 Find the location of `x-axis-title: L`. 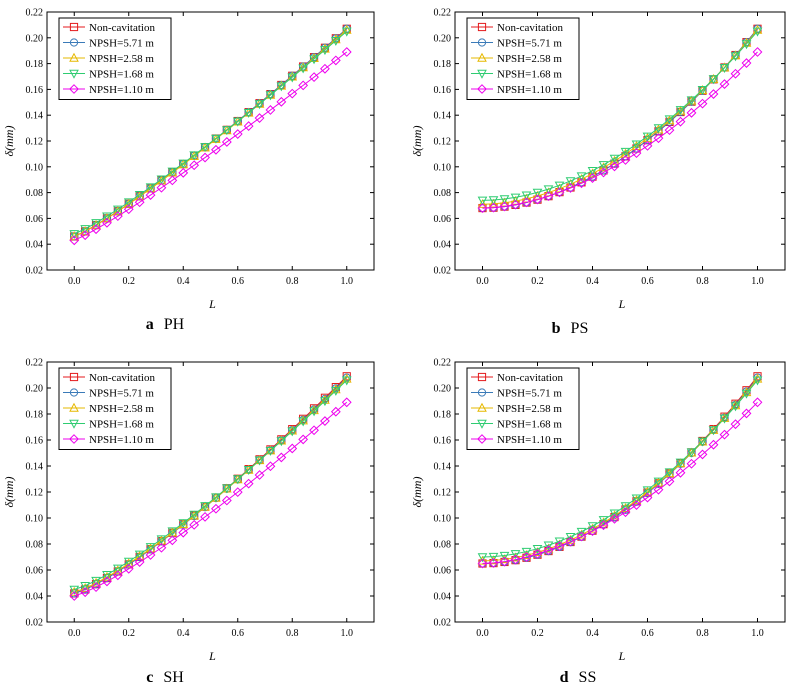

x-axis-title: L is located at coordinates (622, 304).